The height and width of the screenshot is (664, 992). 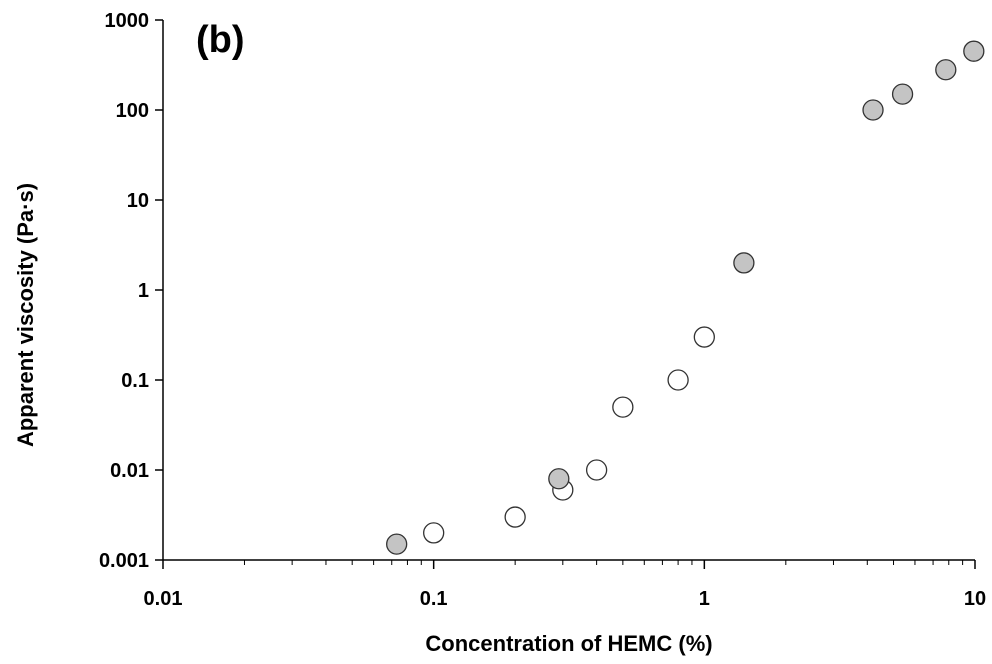 I want to click on y-tick-label: 100, so click(x=132, y=111).